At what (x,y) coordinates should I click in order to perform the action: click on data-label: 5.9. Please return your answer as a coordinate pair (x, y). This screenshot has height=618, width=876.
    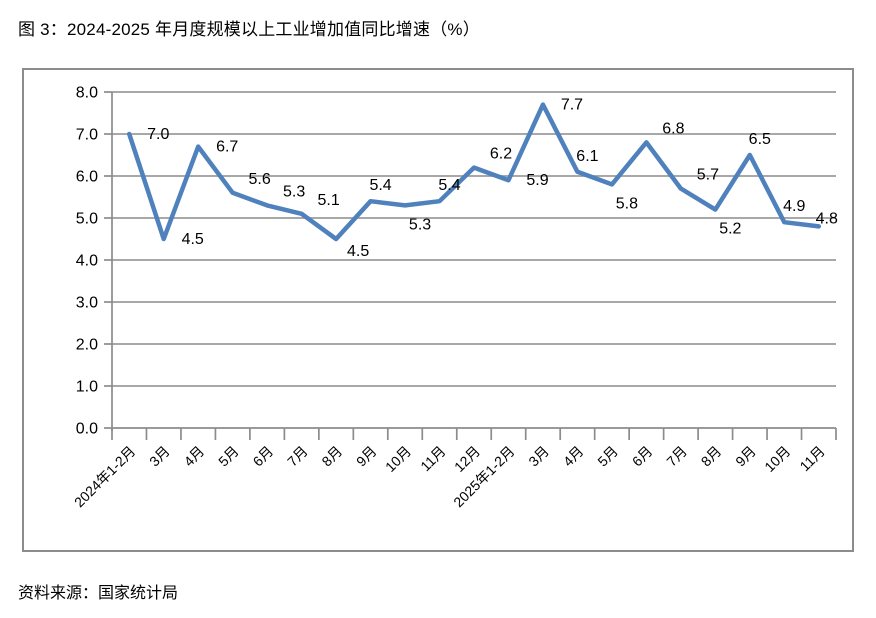
    Looking at the image, I should click on (537, 180).